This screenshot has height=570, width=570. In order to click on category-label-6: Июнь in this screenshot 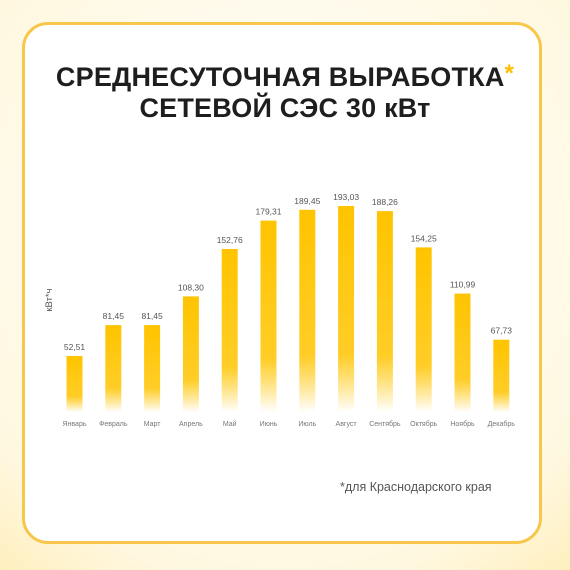, I will do `click(269, 424)`.